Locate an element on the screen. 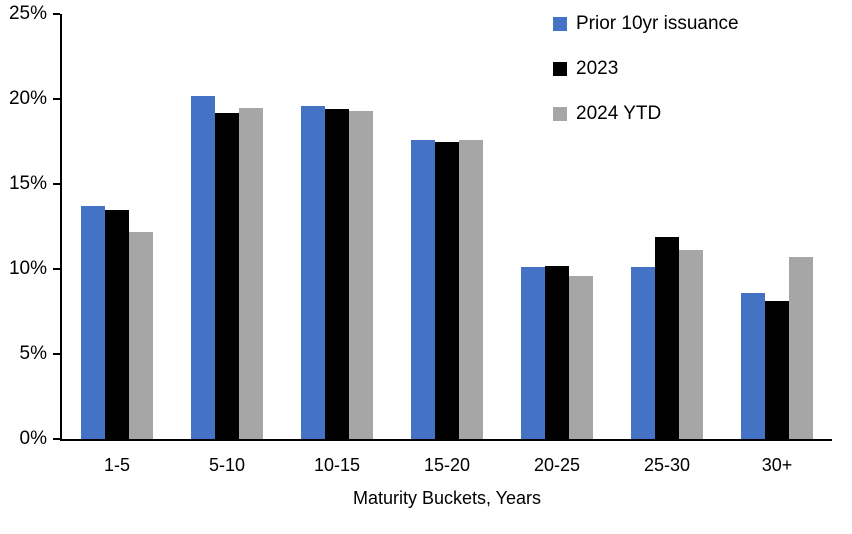 Image resolution: width=852 pixels, height=534 pixels. legend-item-2024-ytd: 2024 YTD is located at coordinates (646, 114).